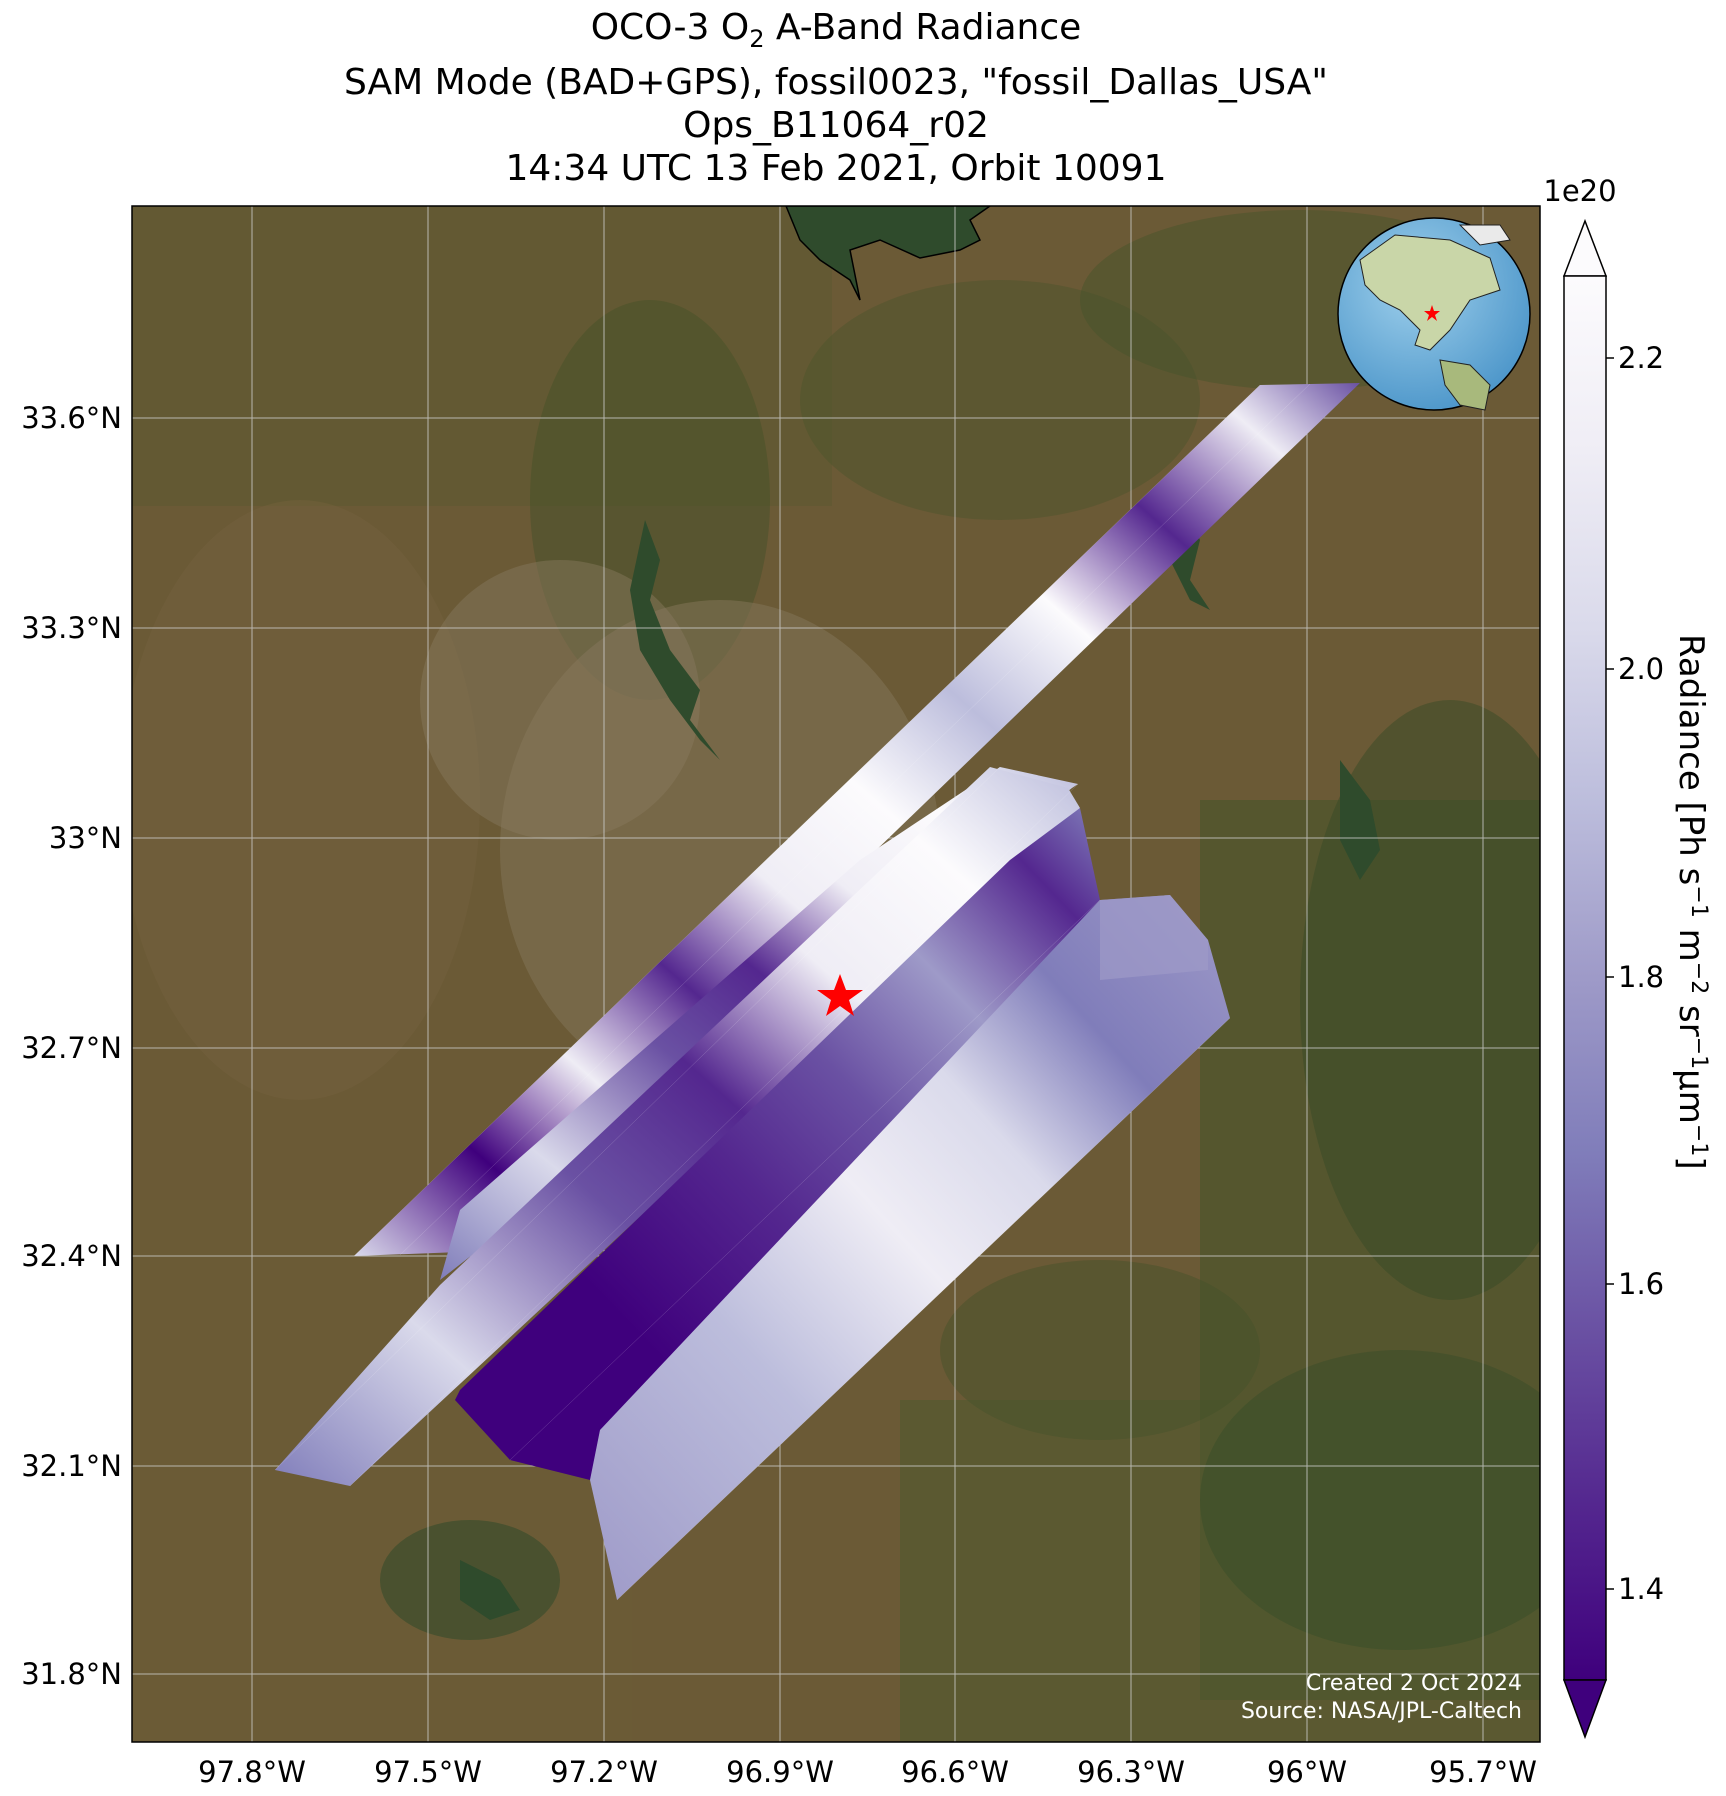 Image resolution: width=1726 pixels, height=1796 pixels. What do you see at coordinates (955, 1772) in the screenshot?
I see `lon-tick-label: 96.6°W` at bounding box center [955, 1772].